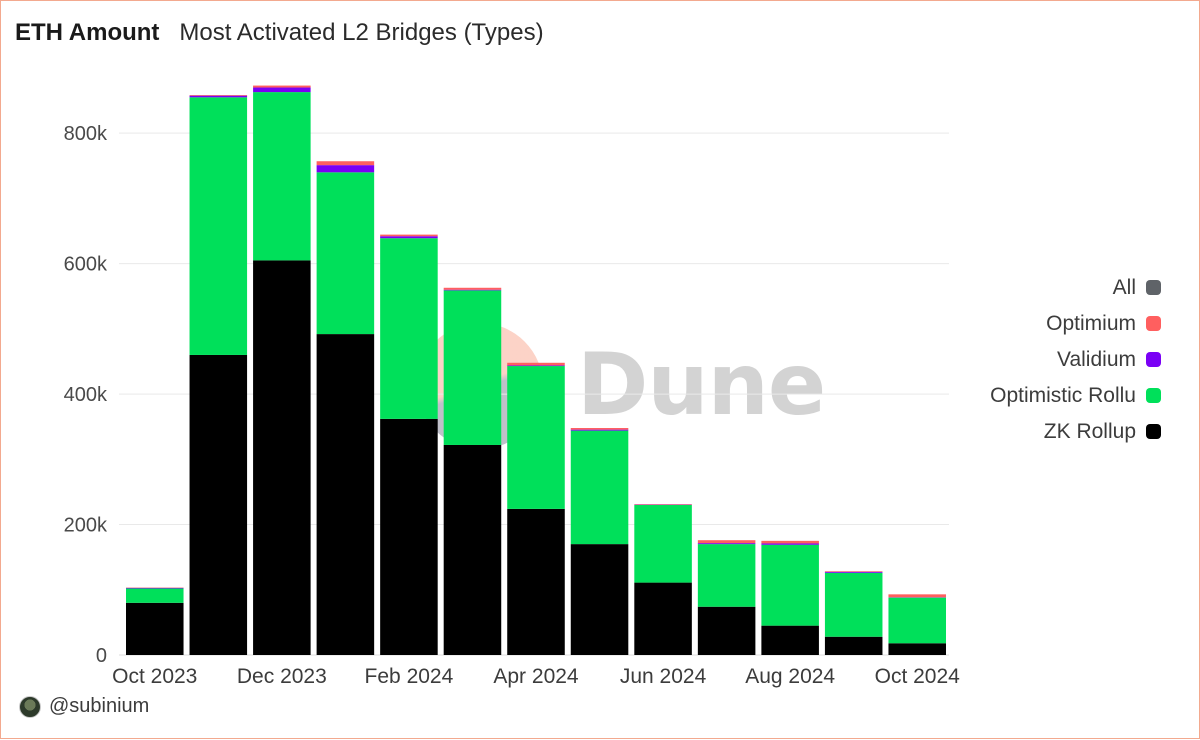  What do you see at coordinates (790, 676) in the screenshot?
I see `x-tick-label: Aug 2024` at bounding box center [790, 676].